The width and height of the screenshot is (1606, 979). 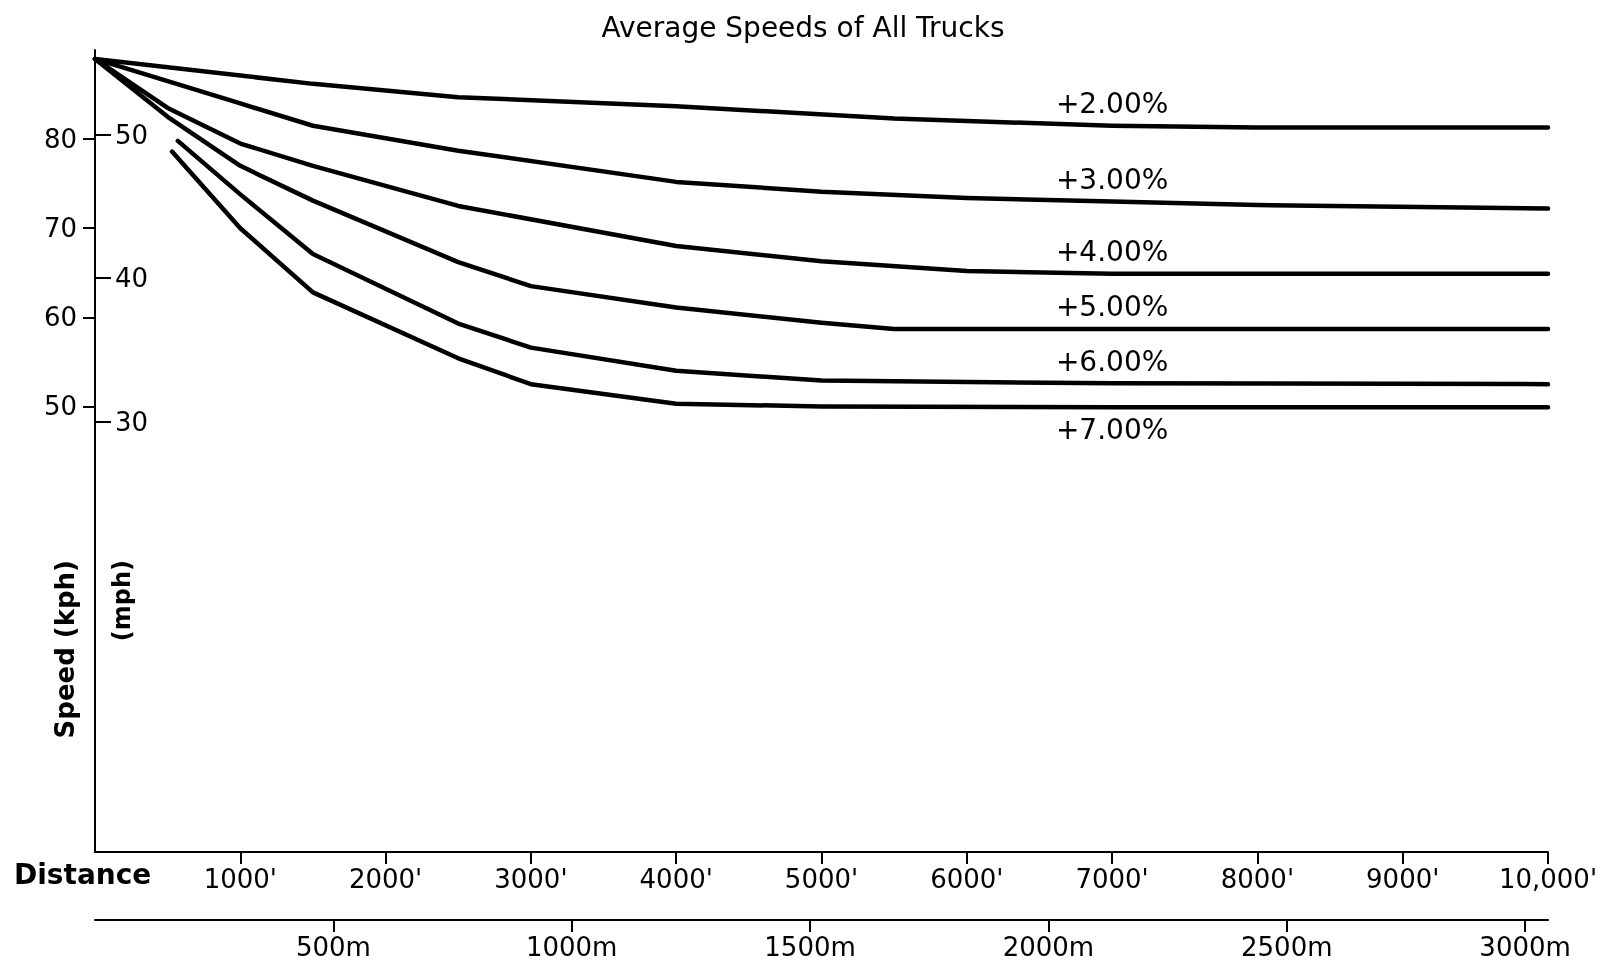 I want to click on y-axis-title: Speed (kph), so click(x=65, y=649).